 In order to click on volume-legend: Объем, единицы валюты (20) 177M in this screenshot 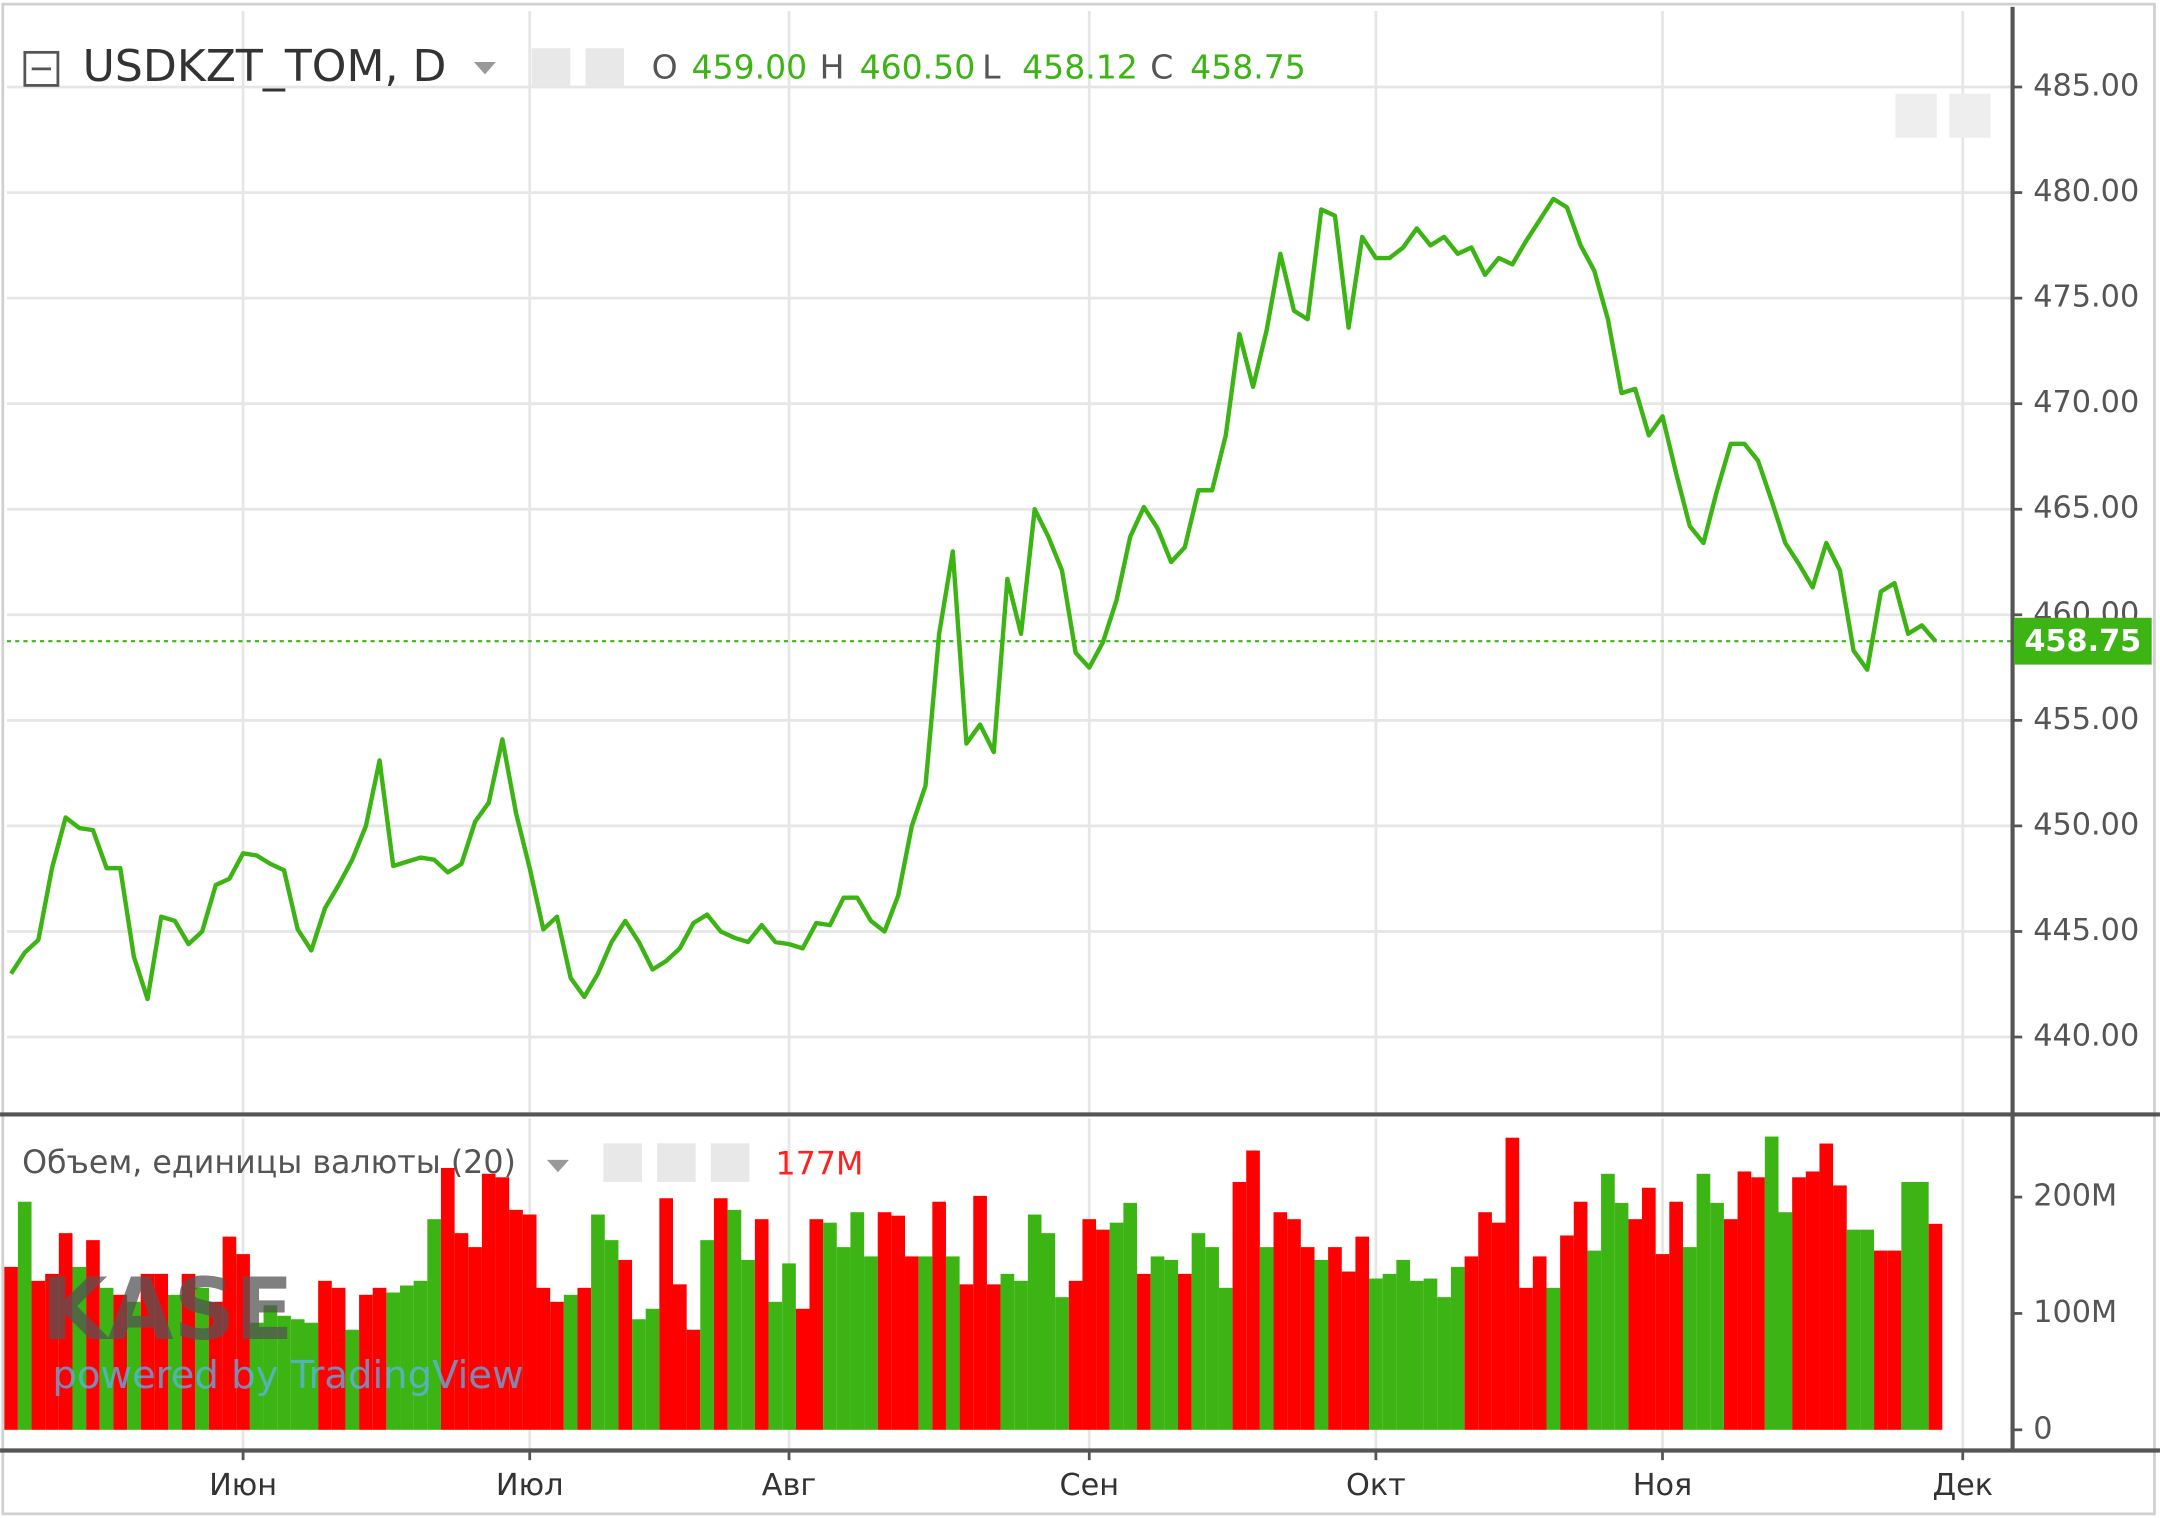, I will do `click(442, 1162)`.